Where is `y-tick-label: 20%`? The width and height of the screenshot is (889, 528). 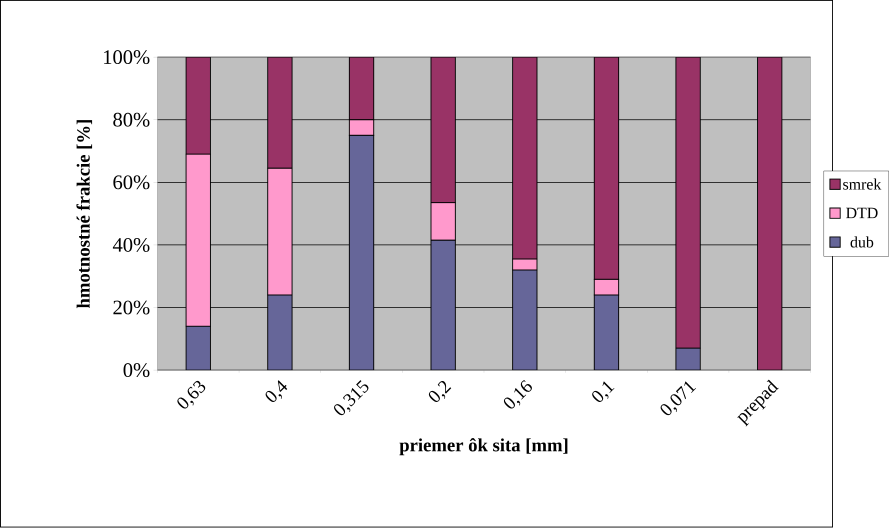
y-tick-label: 20% is located at coordinates (131, 307).